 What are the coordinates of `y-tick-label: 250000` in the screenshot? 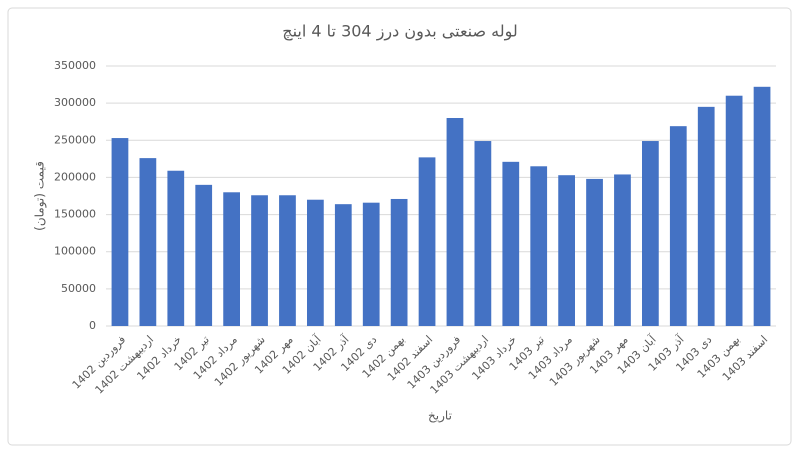 It's located at (75, 139).